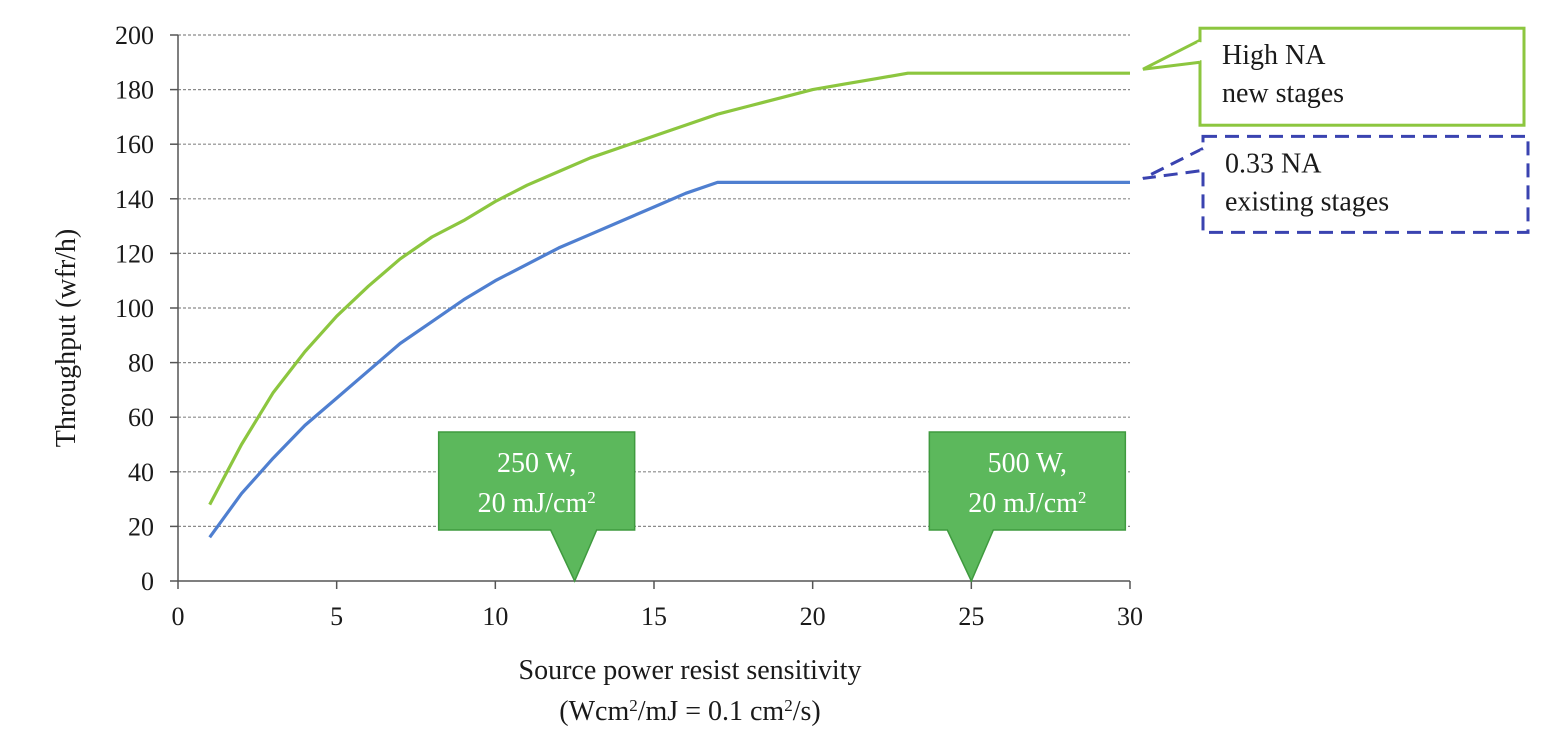 The image size is (1547, 747). I want to click on callout-label: new stages, so click(1283, 93).